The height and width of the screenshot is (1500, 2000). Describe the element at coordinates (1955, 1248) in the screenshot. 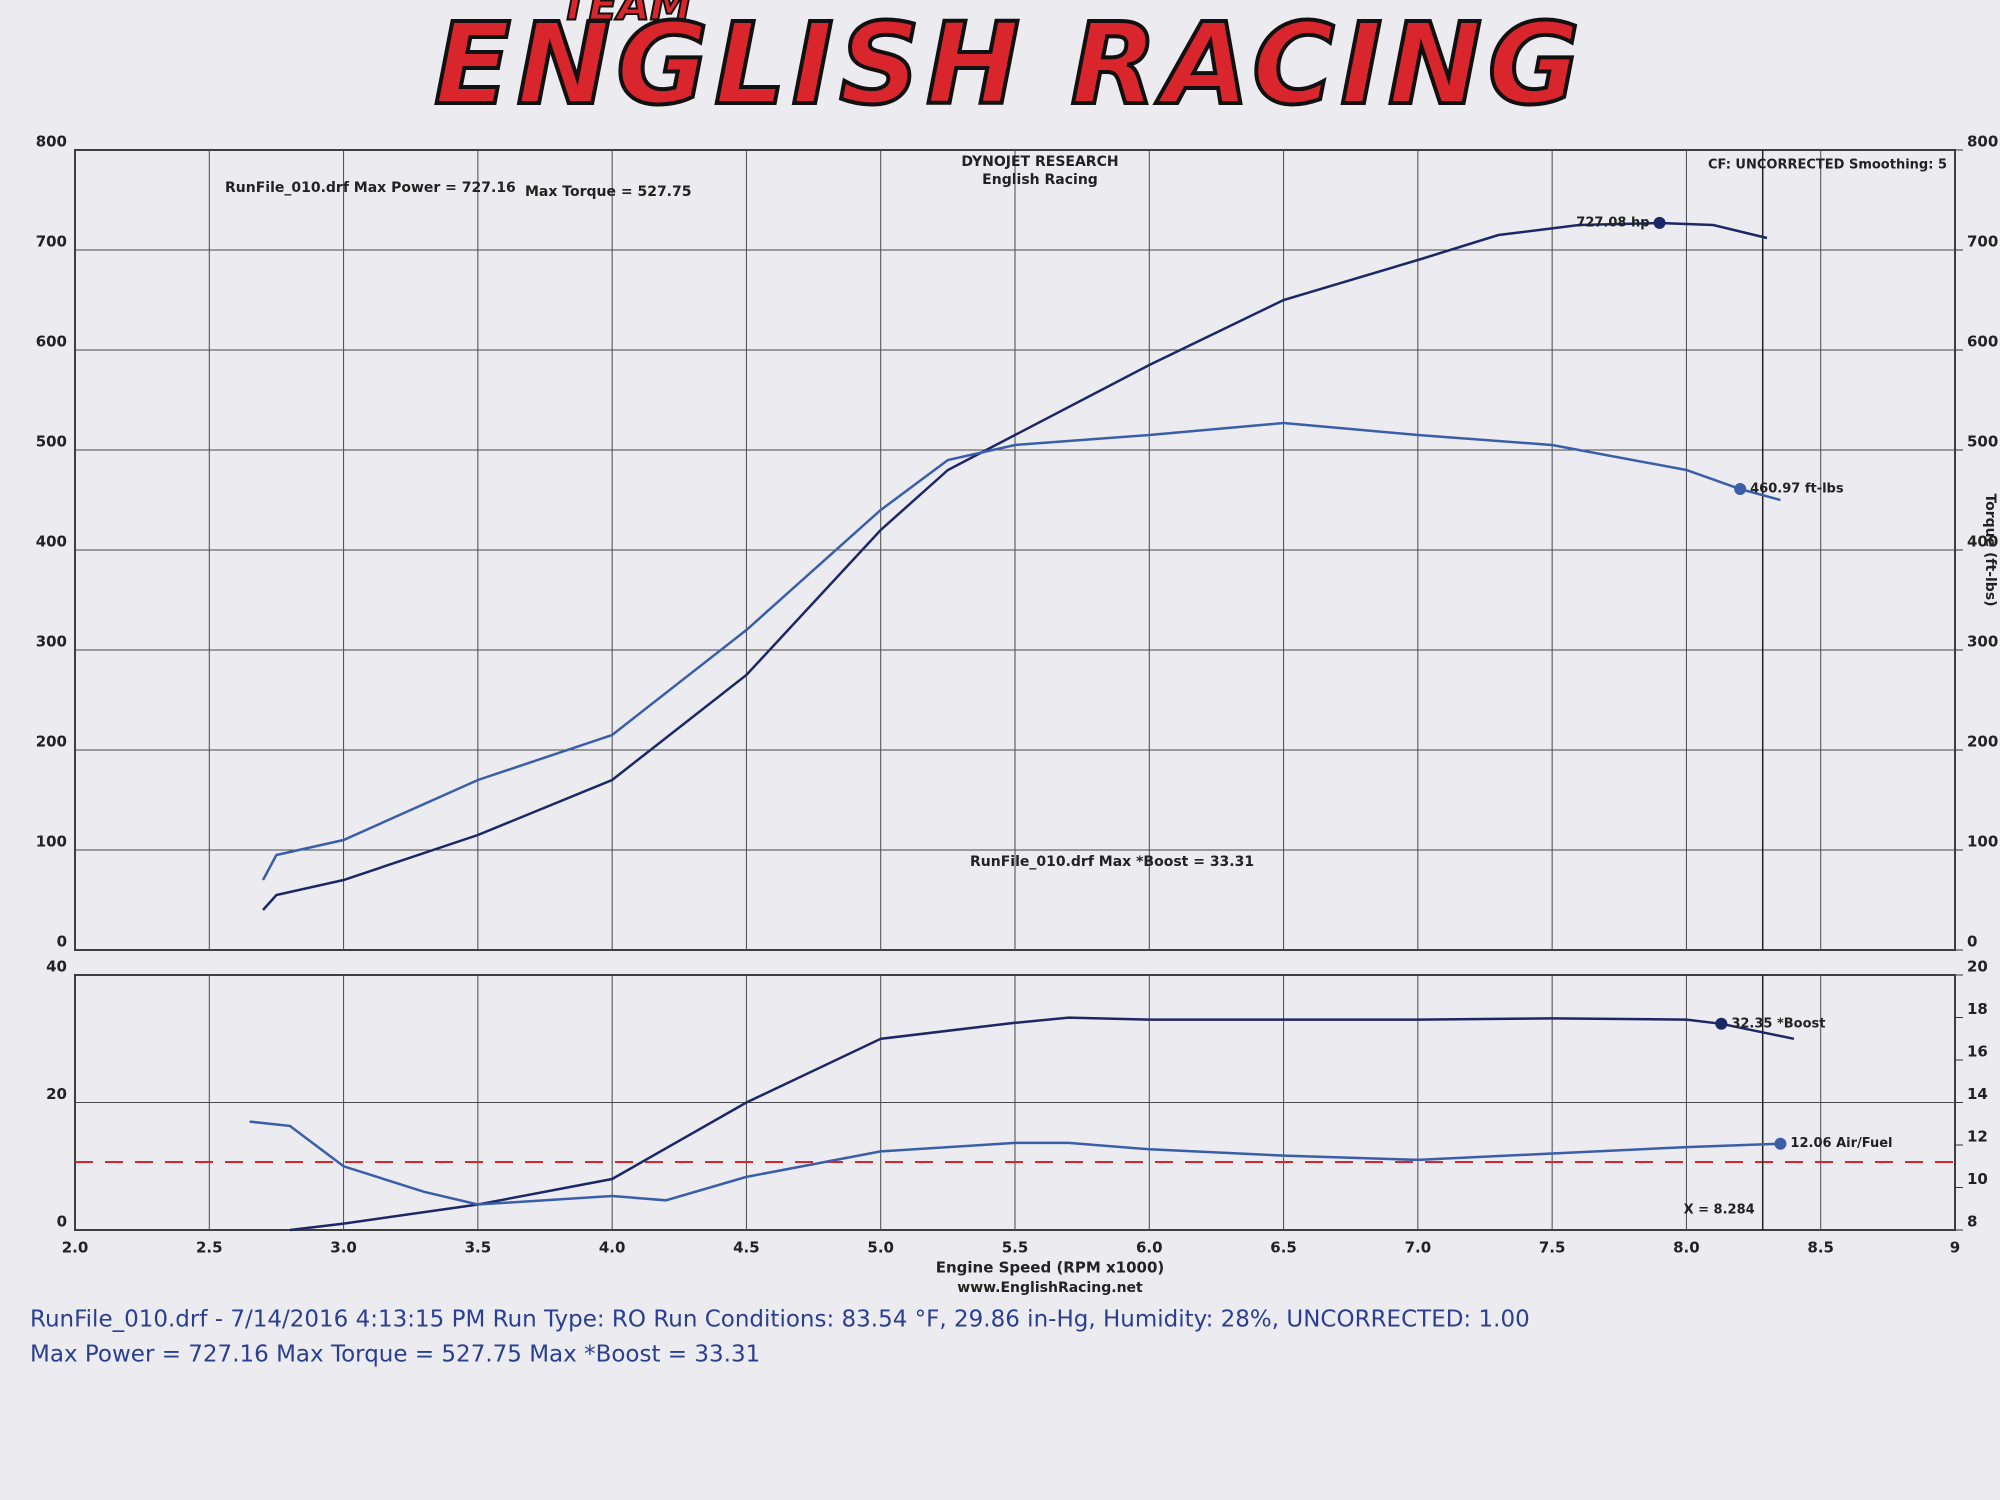

I see `x-tick-label: 9` at that location.